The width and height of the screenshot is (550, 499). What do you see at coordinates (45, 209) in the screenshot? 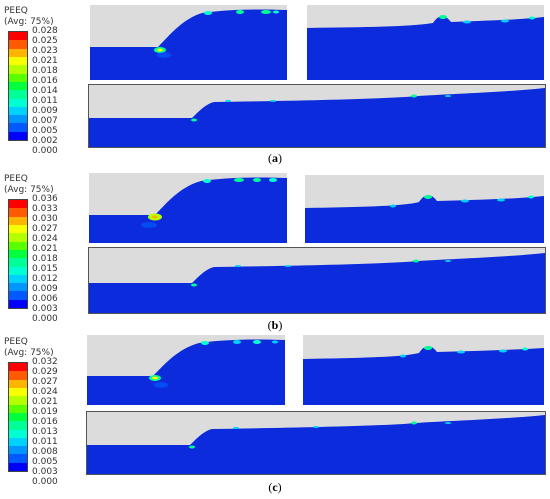
I see `legend-tick: 0.033` at bounding box center [45, 209].